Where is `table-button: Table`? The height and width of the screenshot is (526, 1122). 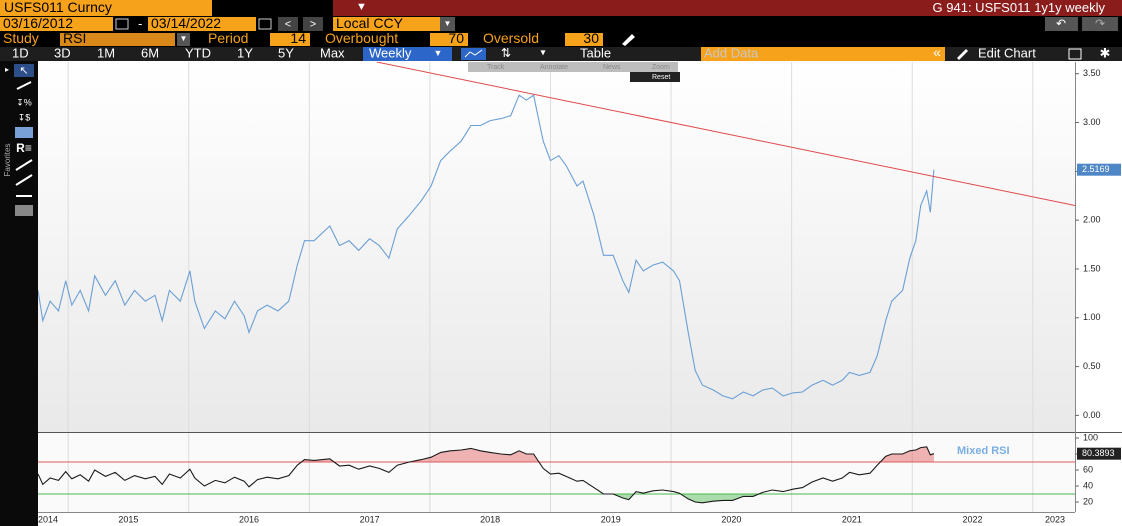 table-button: Table is located at coordinates (595, 52).